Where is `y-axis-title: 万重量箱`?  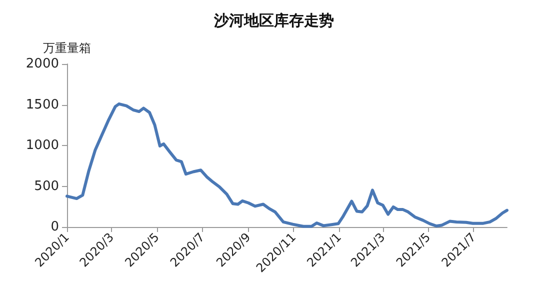
y-axis-title: 万重量箱 is located at coordinates (67, 48).